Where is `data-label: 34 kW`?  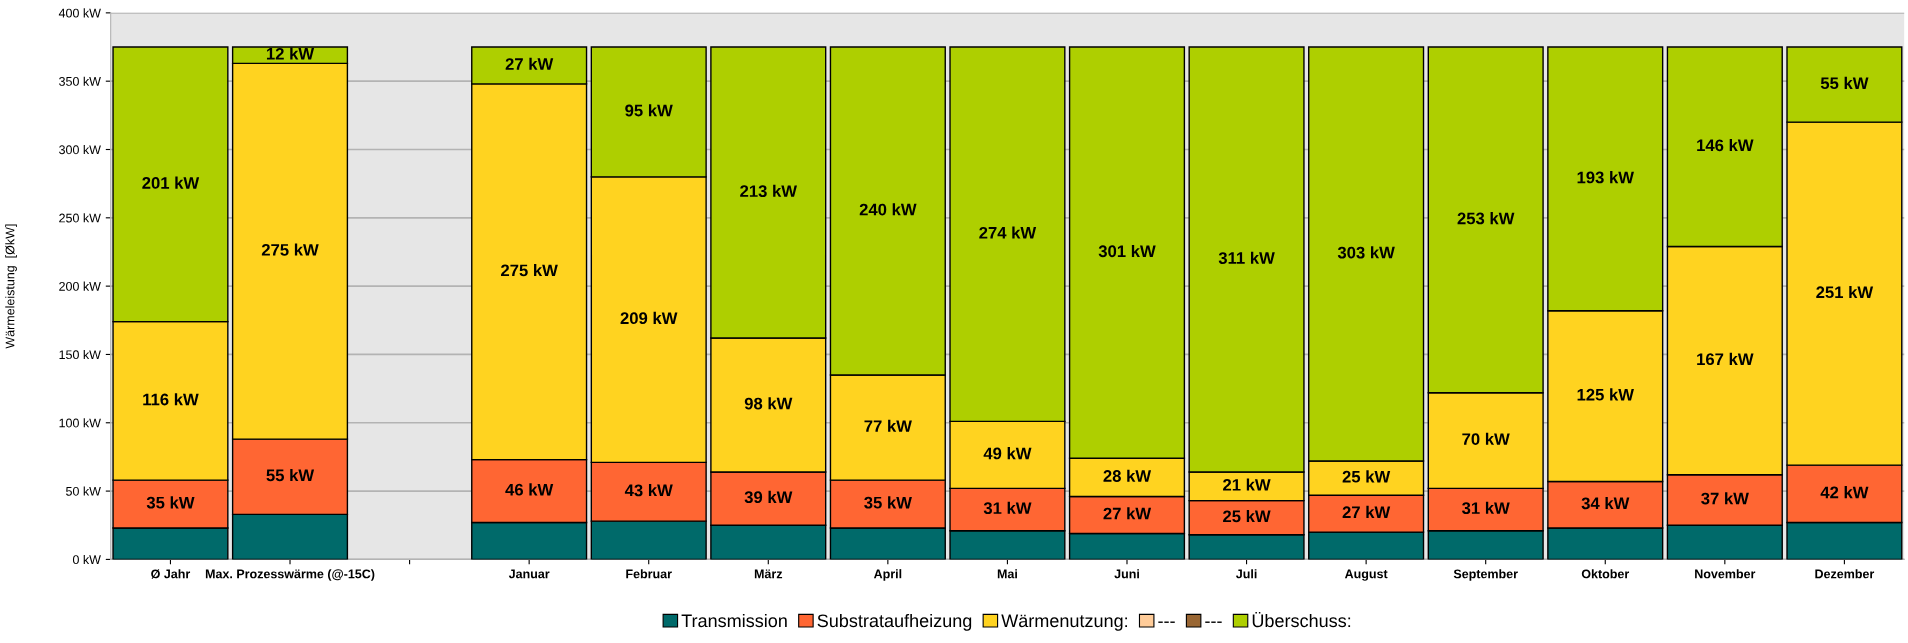
data-label: 34 kW is located at coordinates (1605, 503).